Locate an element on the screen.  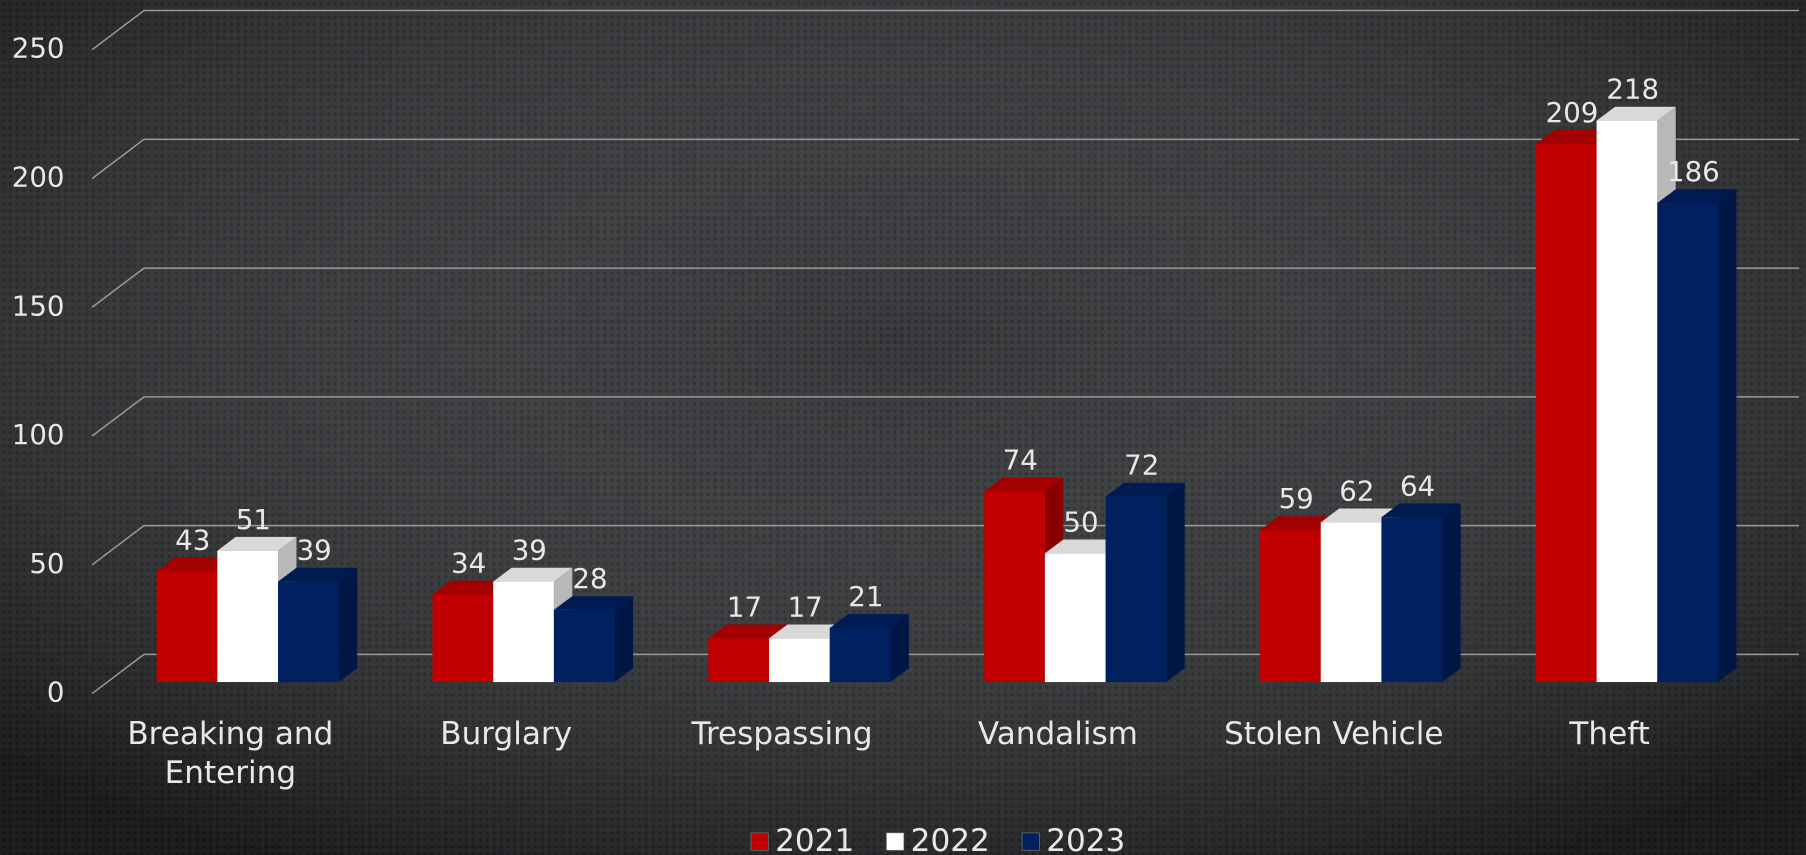
data-label: 50 is located at coordinates (1080, 521).